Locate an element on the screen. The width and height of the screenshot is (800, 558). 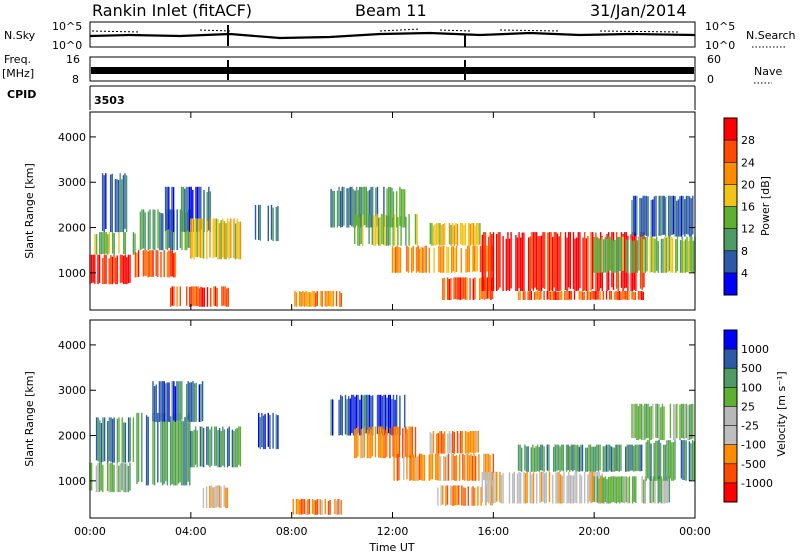
colorbar-tick-label: 500 is located at coordinates (751, 368).